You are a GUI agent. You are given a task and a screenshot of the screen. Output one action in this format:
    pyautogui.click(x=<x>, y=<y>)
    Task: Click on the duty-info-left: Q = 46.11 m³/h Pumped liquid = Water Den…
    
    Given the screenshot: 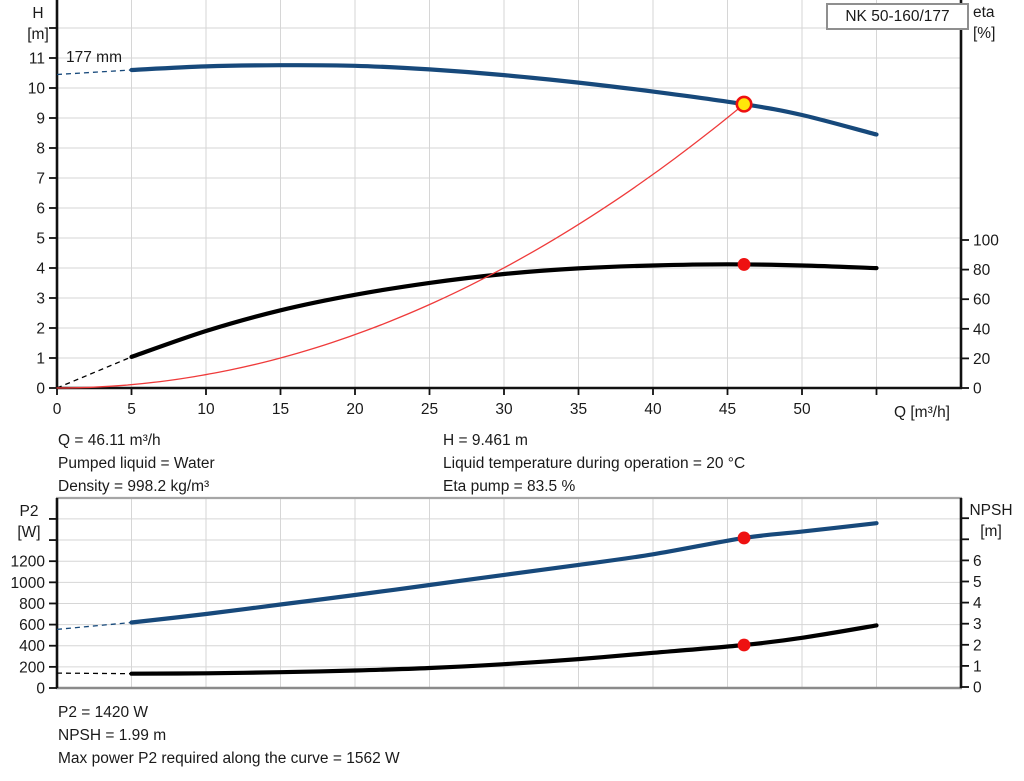 What is the action you would take?
    pyautogui.click(x=136, y=463)
    